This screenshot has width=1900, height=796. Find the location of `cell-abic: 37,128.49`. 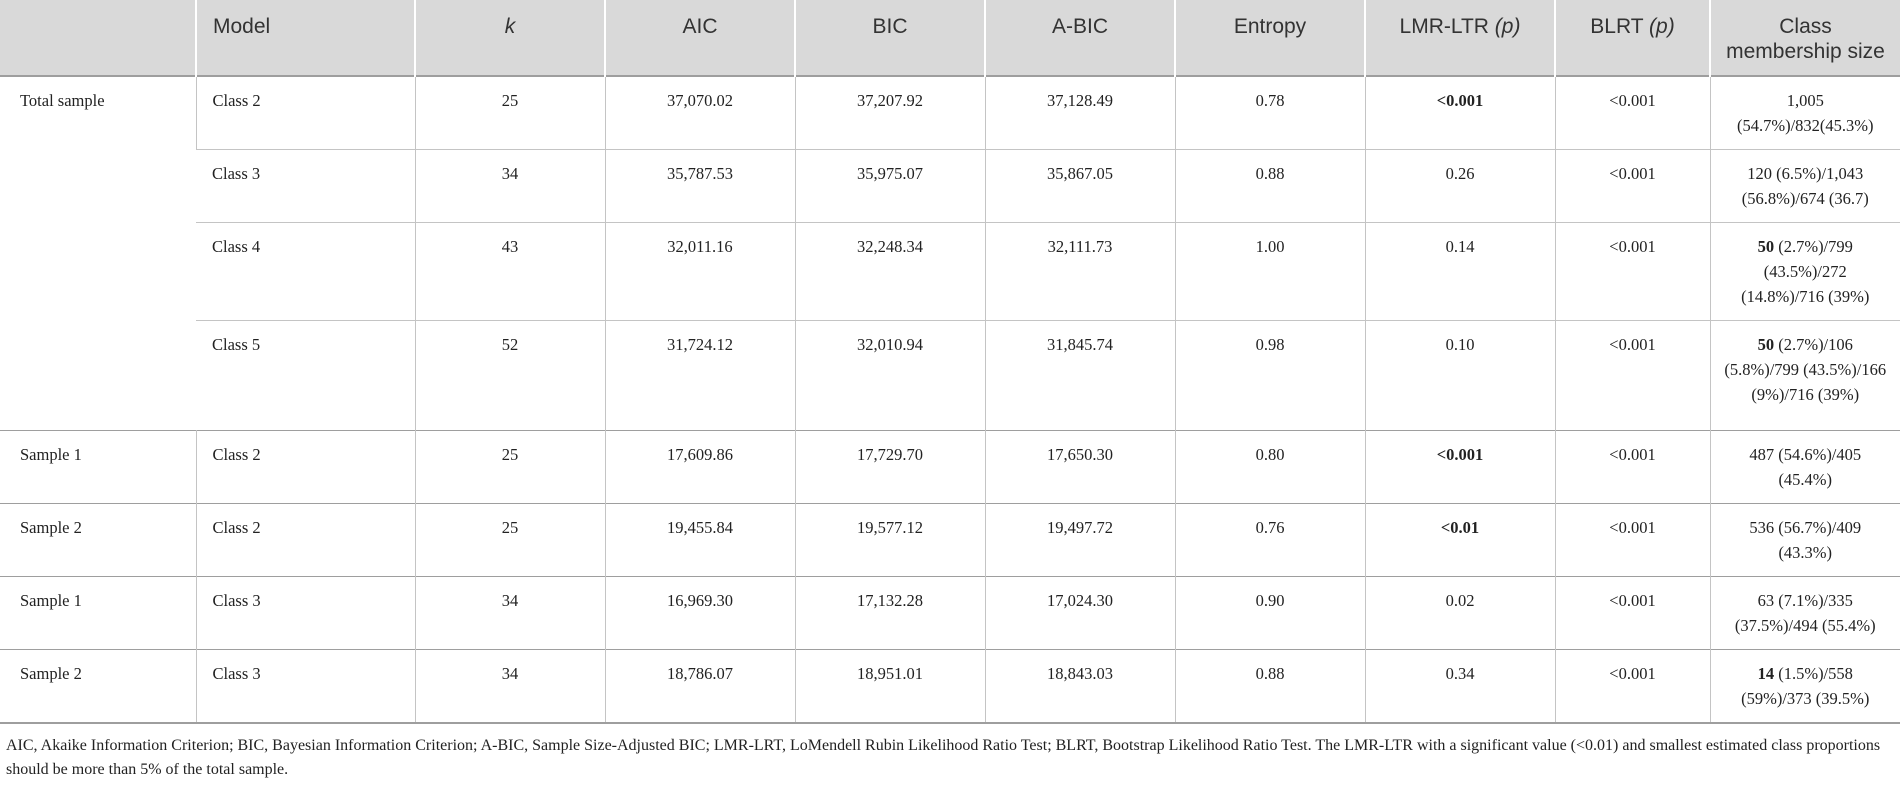

cell-abic: 37,128.49 is located at coordinates (1079, 113).